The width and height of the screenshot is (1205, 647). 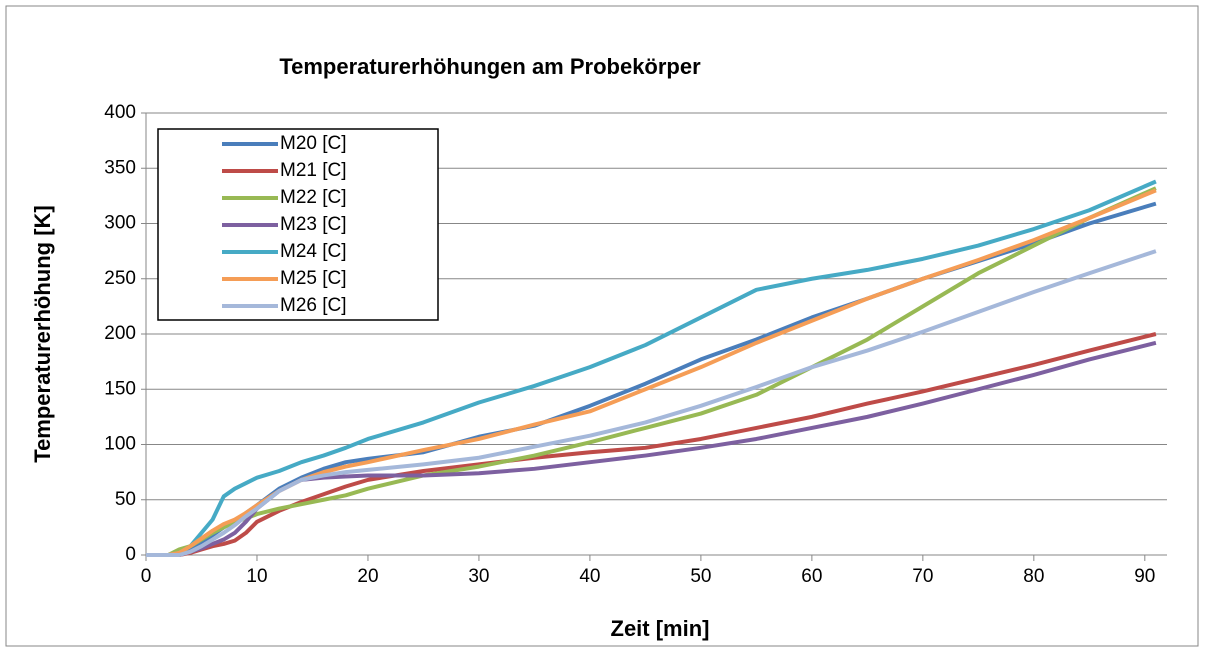 What do you see at coordinates (256, 576) in the screenshot?
I see `x-tick-label: 10` at bounding box center [256, 576].